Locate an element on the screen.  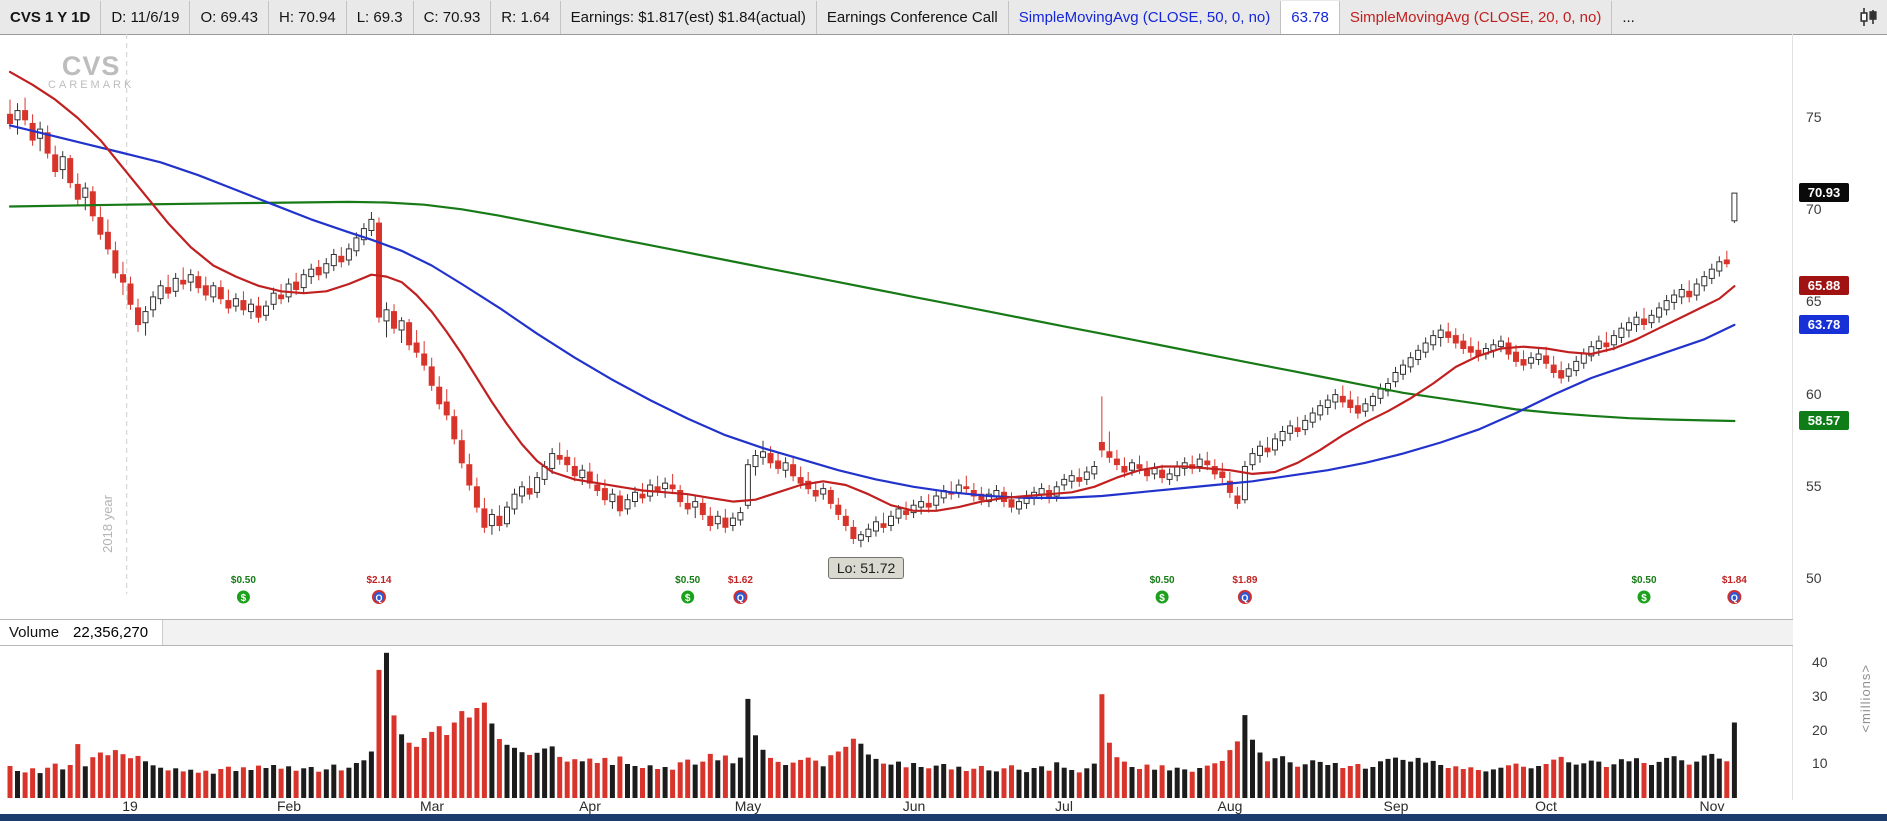
chart-settings-icon is located at coordinates (1868, 17).